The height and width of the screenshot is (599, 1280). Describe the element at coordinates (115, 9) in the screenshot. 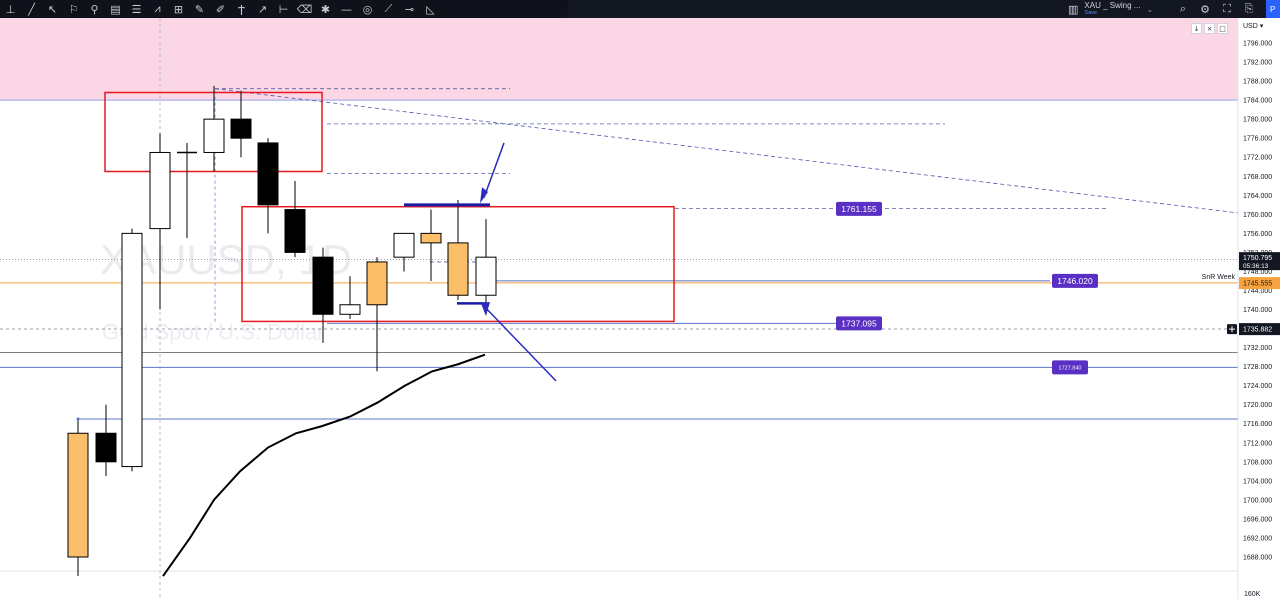

I see `long-position-icon: ▤` at that location.